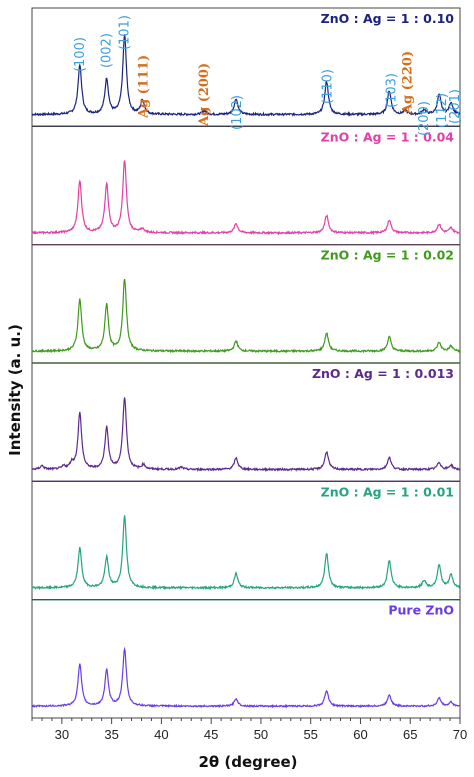  What do you see at coordinates (455, 106) in the screenshot?
I see `zno-peak-label: (201)` at bounding box center [455, 106].